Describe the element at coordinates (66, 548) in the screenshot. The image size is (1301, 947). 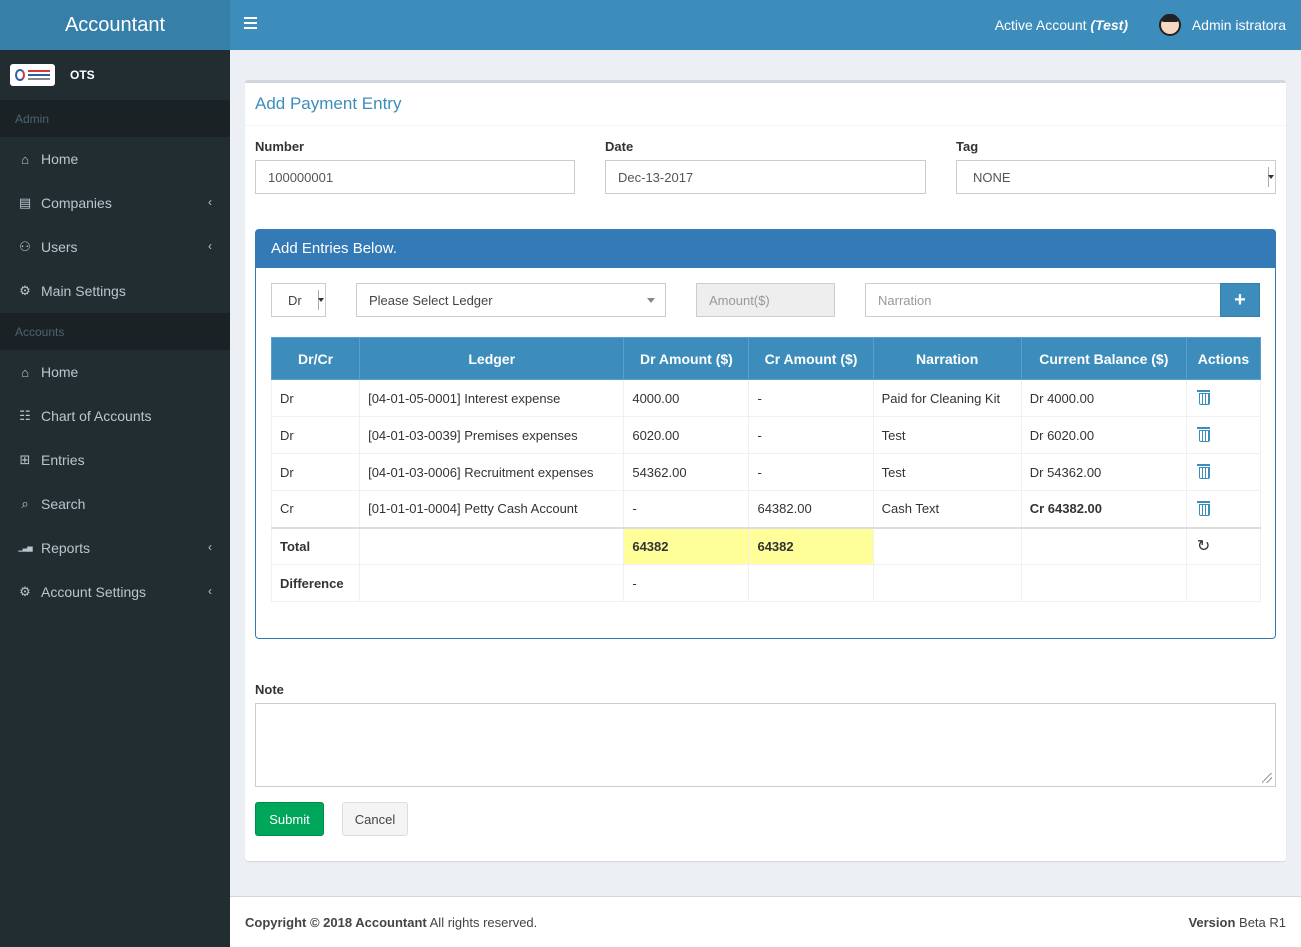
I see `sidebar-item-label: Reports` at that location.